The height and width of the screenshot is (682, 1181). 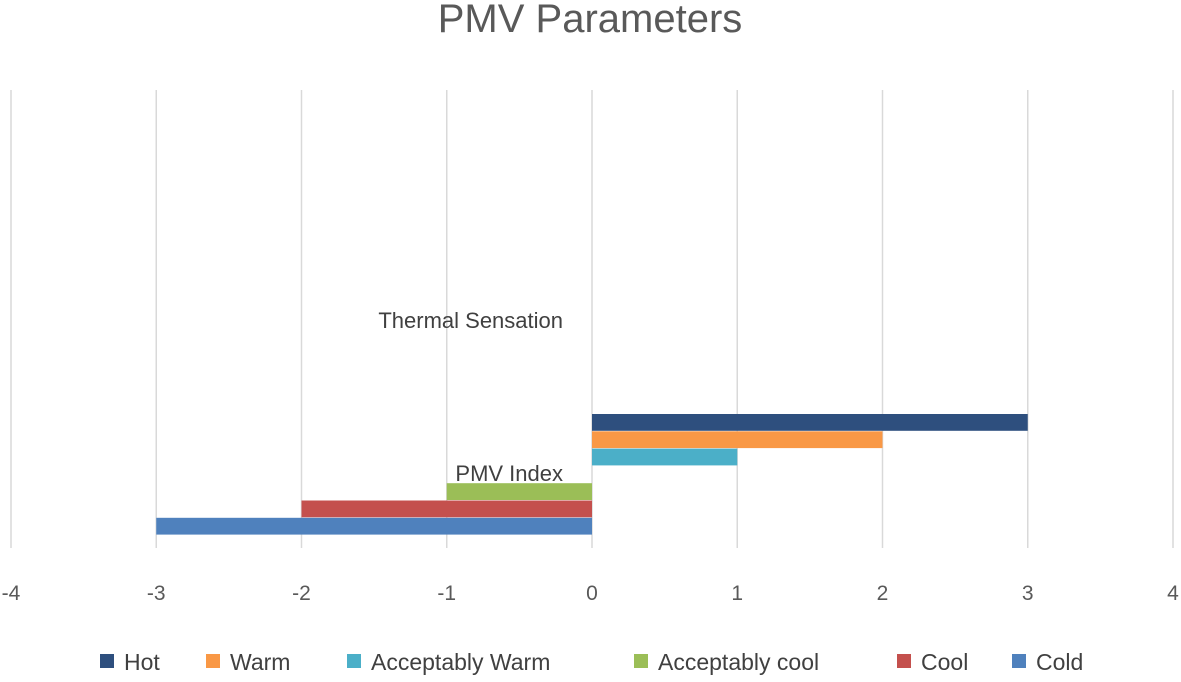 I want to click on category-label-pmv-index: PMV Index, so click(x=509, y=473).